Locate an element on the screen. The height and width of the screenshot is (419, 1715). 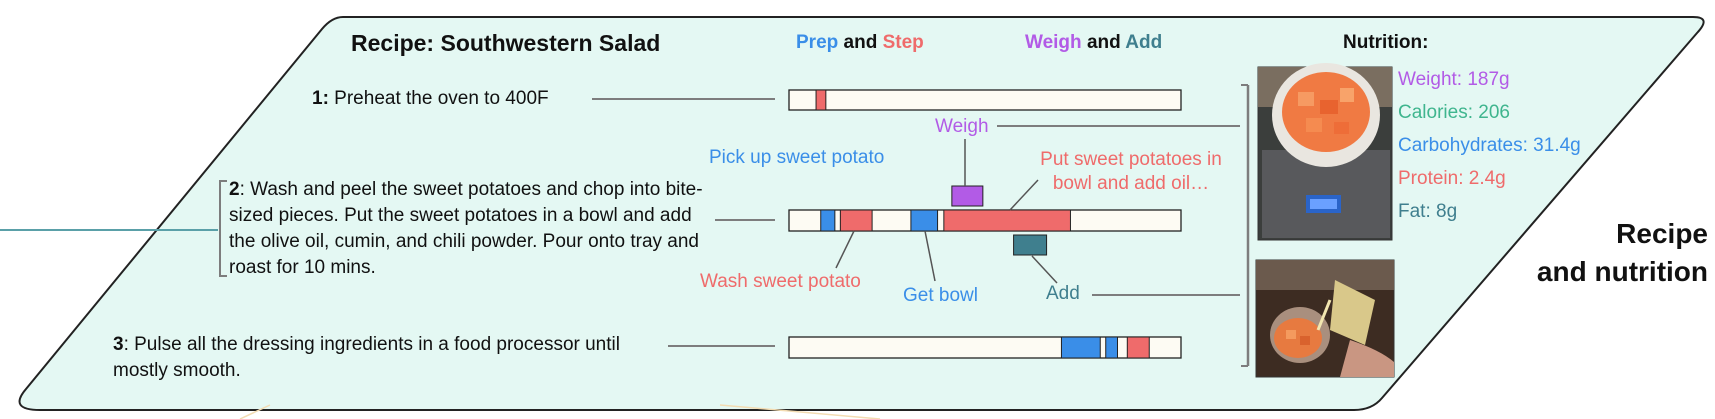
nutrition-weight: Weight: 187g is located at coordinates (1454, 79).